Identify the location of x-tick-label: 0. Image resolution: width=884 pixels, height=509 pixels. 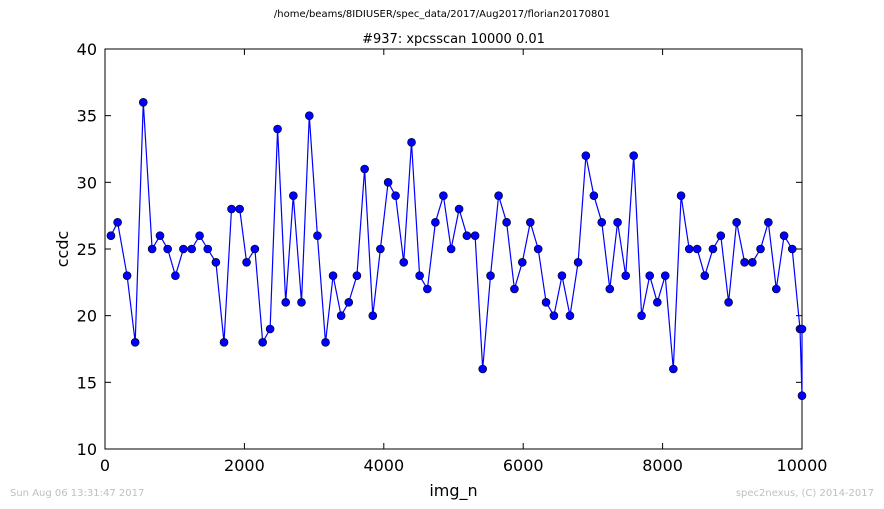
(105, 465).